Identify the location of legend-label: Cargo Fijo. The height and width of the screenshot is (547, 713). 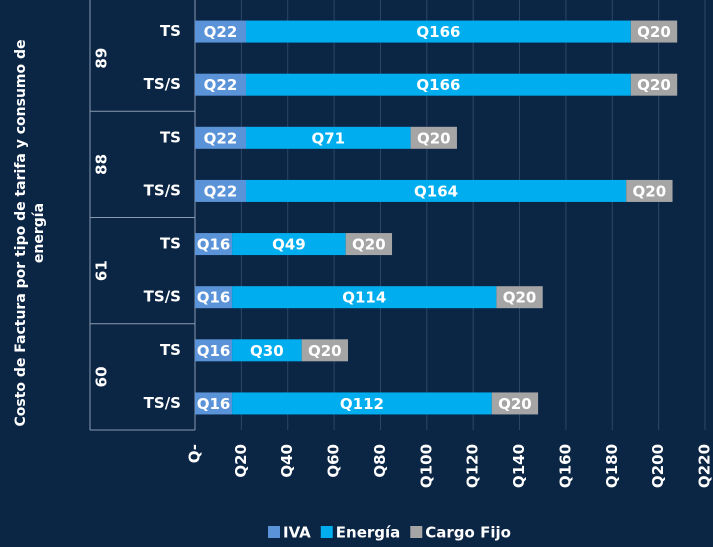
(468, 533).